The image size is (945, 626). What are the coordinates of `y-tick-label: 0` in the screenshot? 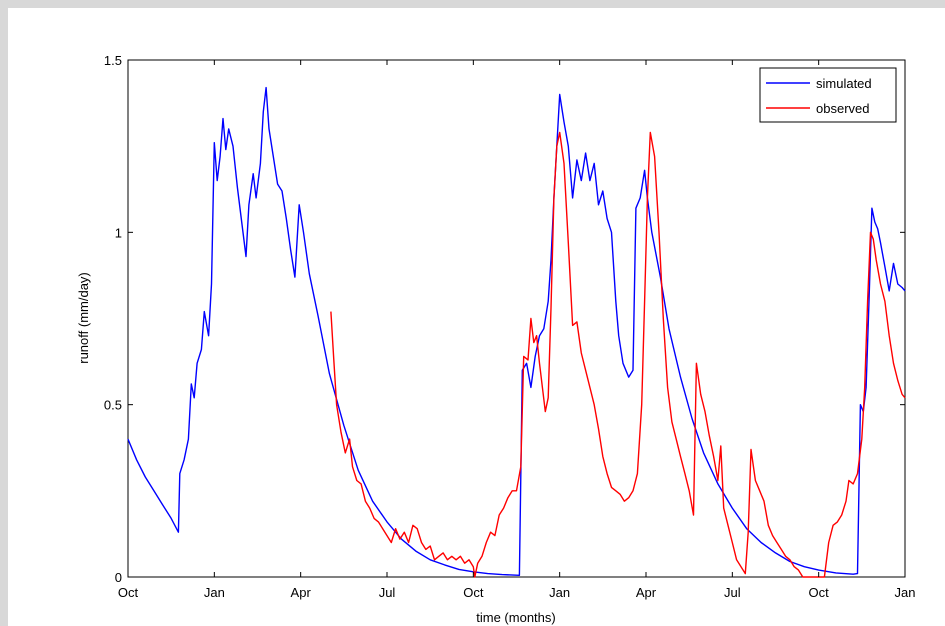 It's located at (118, 577).